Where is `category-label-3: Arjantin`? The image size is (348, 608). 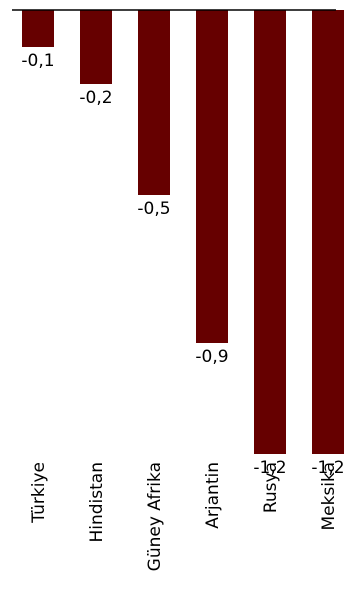 category-label-3: Arjantin is located at coordinates (213, 495).